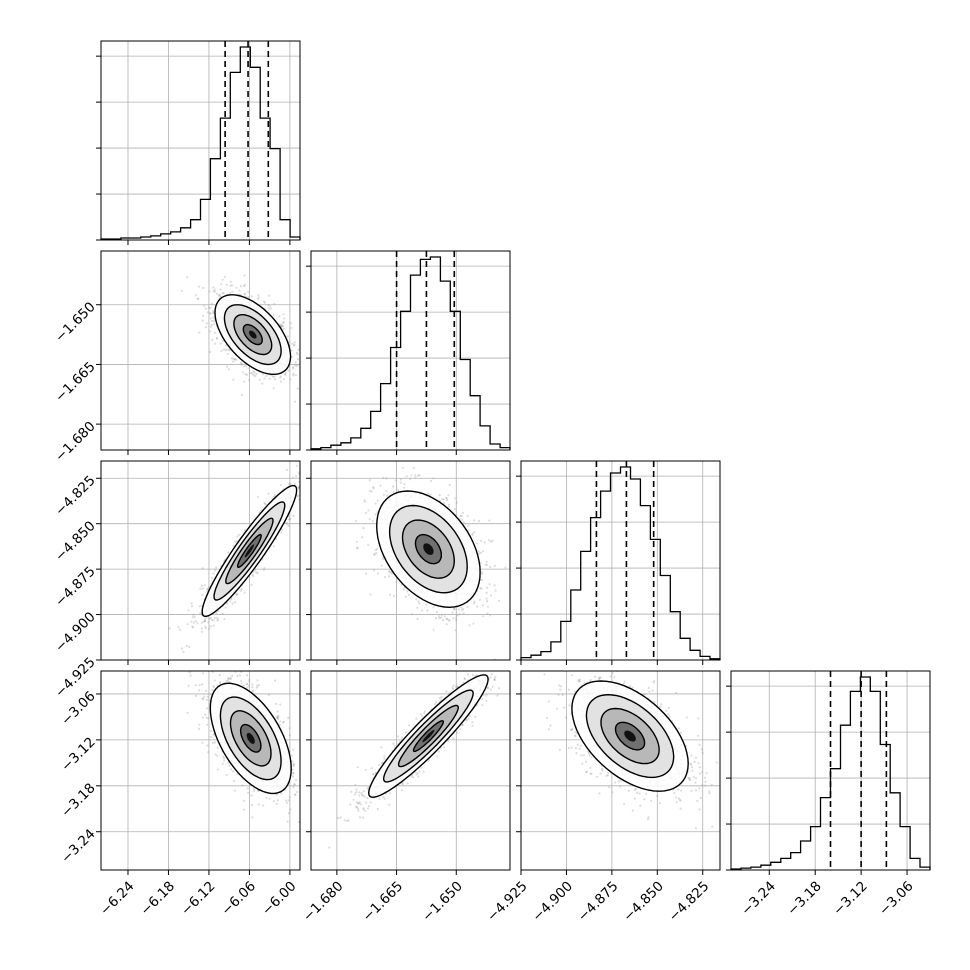 This screenshot has height=970, width=970. Describe the element at coordinates (410, 557) in the screenshot. I see `panel-content` at that location.